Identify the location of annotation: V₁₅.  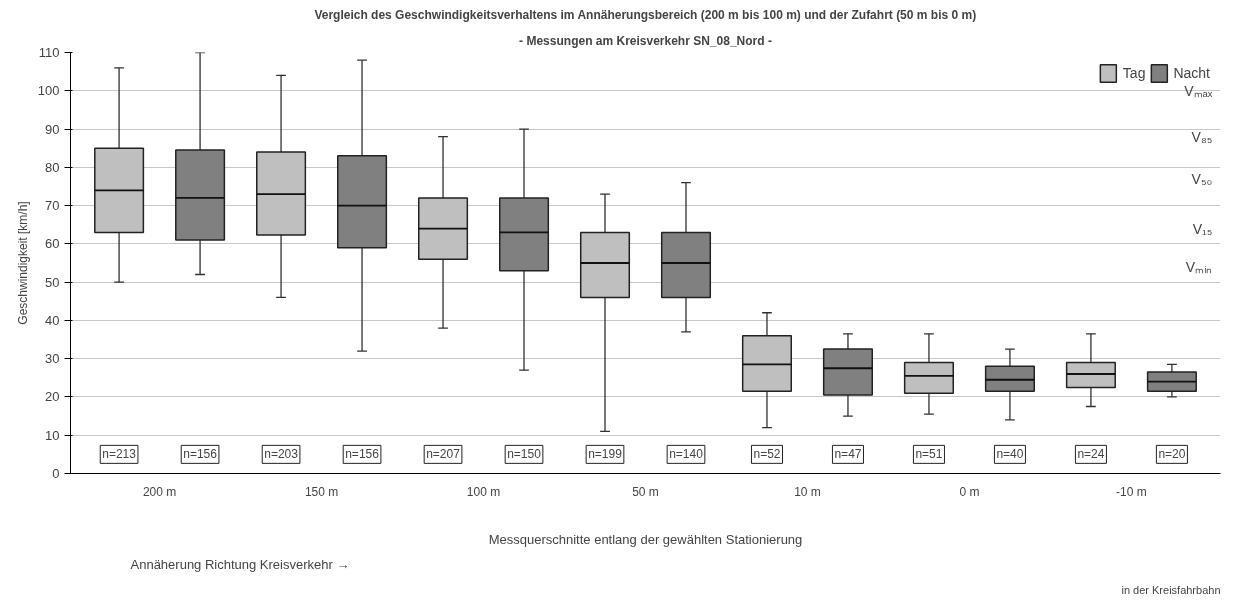
(1202, 228).